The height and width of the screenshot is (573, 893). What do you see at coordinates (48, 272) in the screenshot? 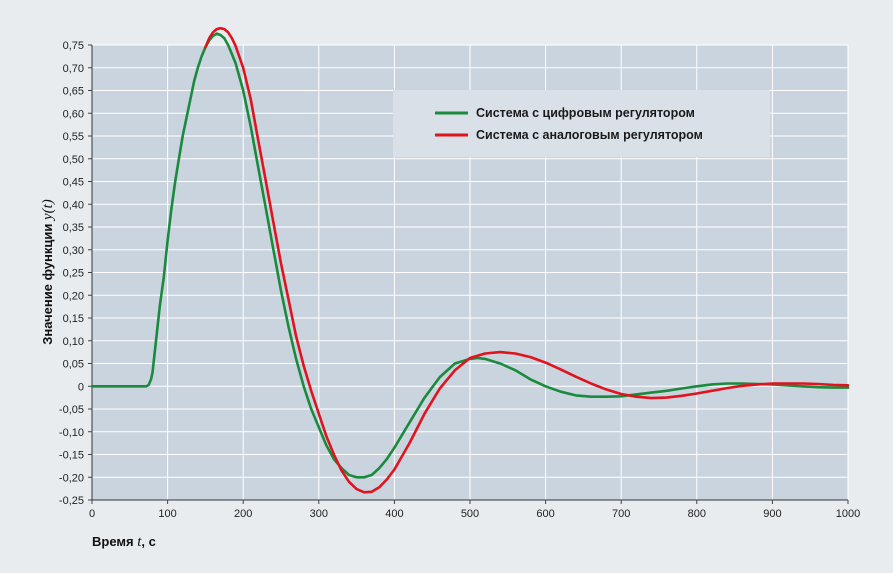
I see `y-axis-label: Значение функции y(t)` at bounding box center [48, 272].